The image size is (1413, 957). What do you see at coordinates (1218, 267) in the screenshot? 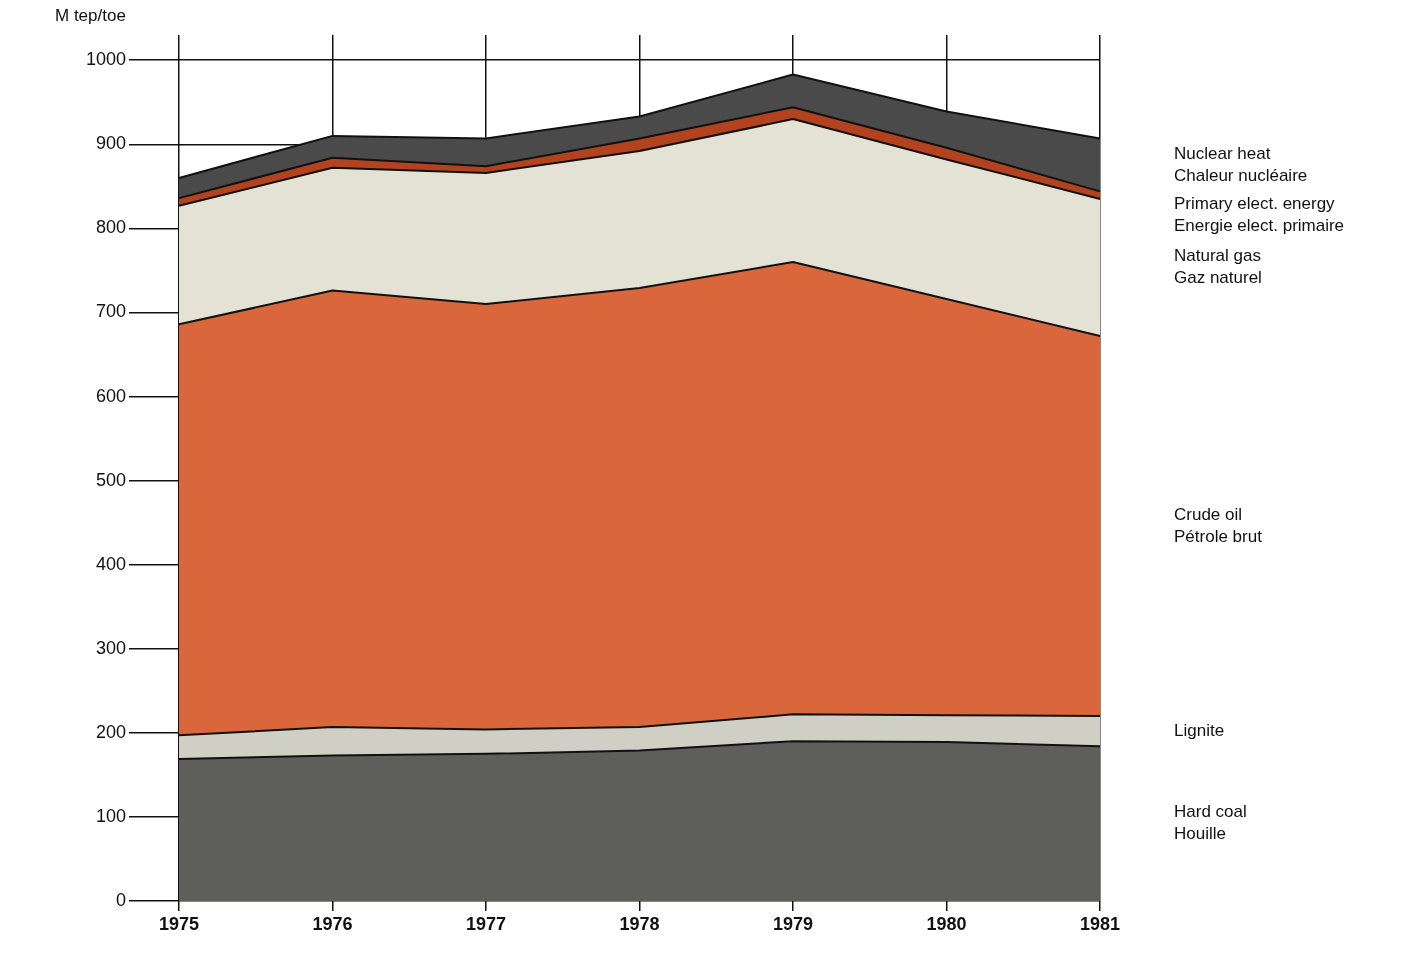
I see `text: Natural gas Gaz naturel` at bounding box center [1218, 267].